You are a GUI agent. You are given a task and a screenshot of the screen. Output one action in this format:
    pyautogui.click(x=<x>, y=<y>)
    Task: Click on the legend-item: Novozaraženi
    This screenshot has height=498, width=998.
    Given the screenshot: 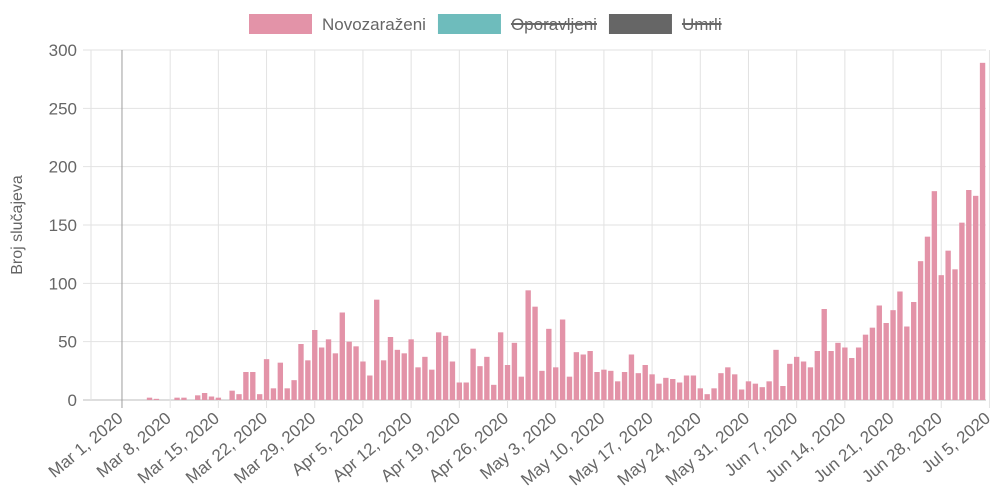 What is the action you would take?
    pyautogui.click(x=337, y=24)
    